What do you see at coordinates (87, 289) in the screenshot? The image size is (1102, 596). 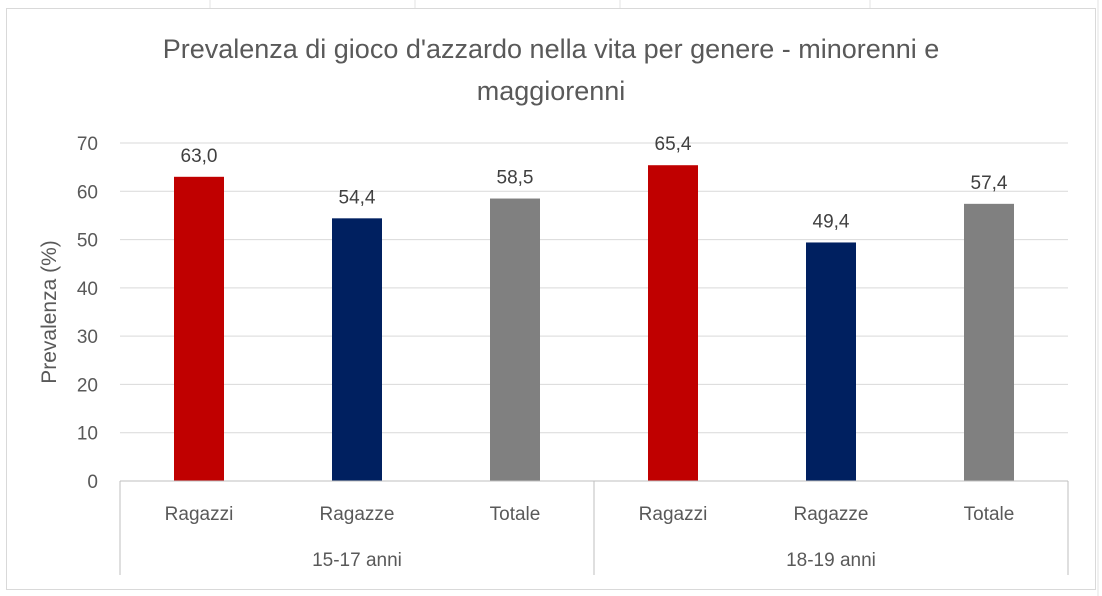 I see `y-tick-label: 40` at bounding box center [87, 289].